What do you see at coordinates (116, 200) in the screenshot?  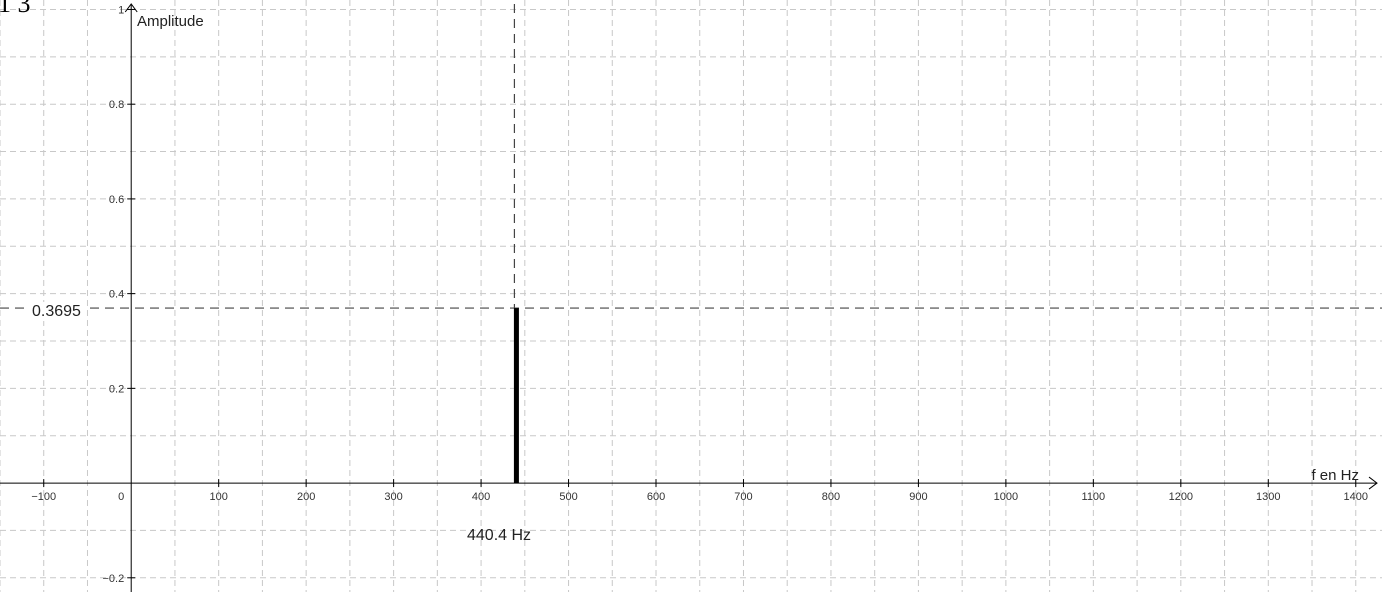 I see `y-tick-label: 0.6` at bounding box center [116, 200].